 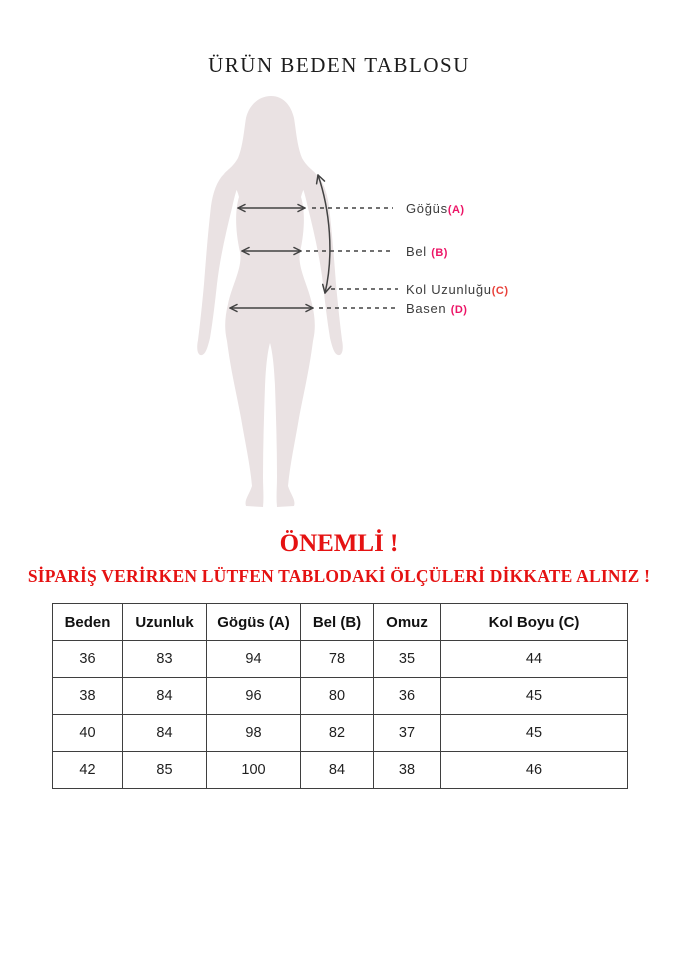 What do you see at coordinates (339, 65) in the screenshot?
I see `page-title: ÜRÜN BEDEN TABLOSU` at bounding box center [339, 65].